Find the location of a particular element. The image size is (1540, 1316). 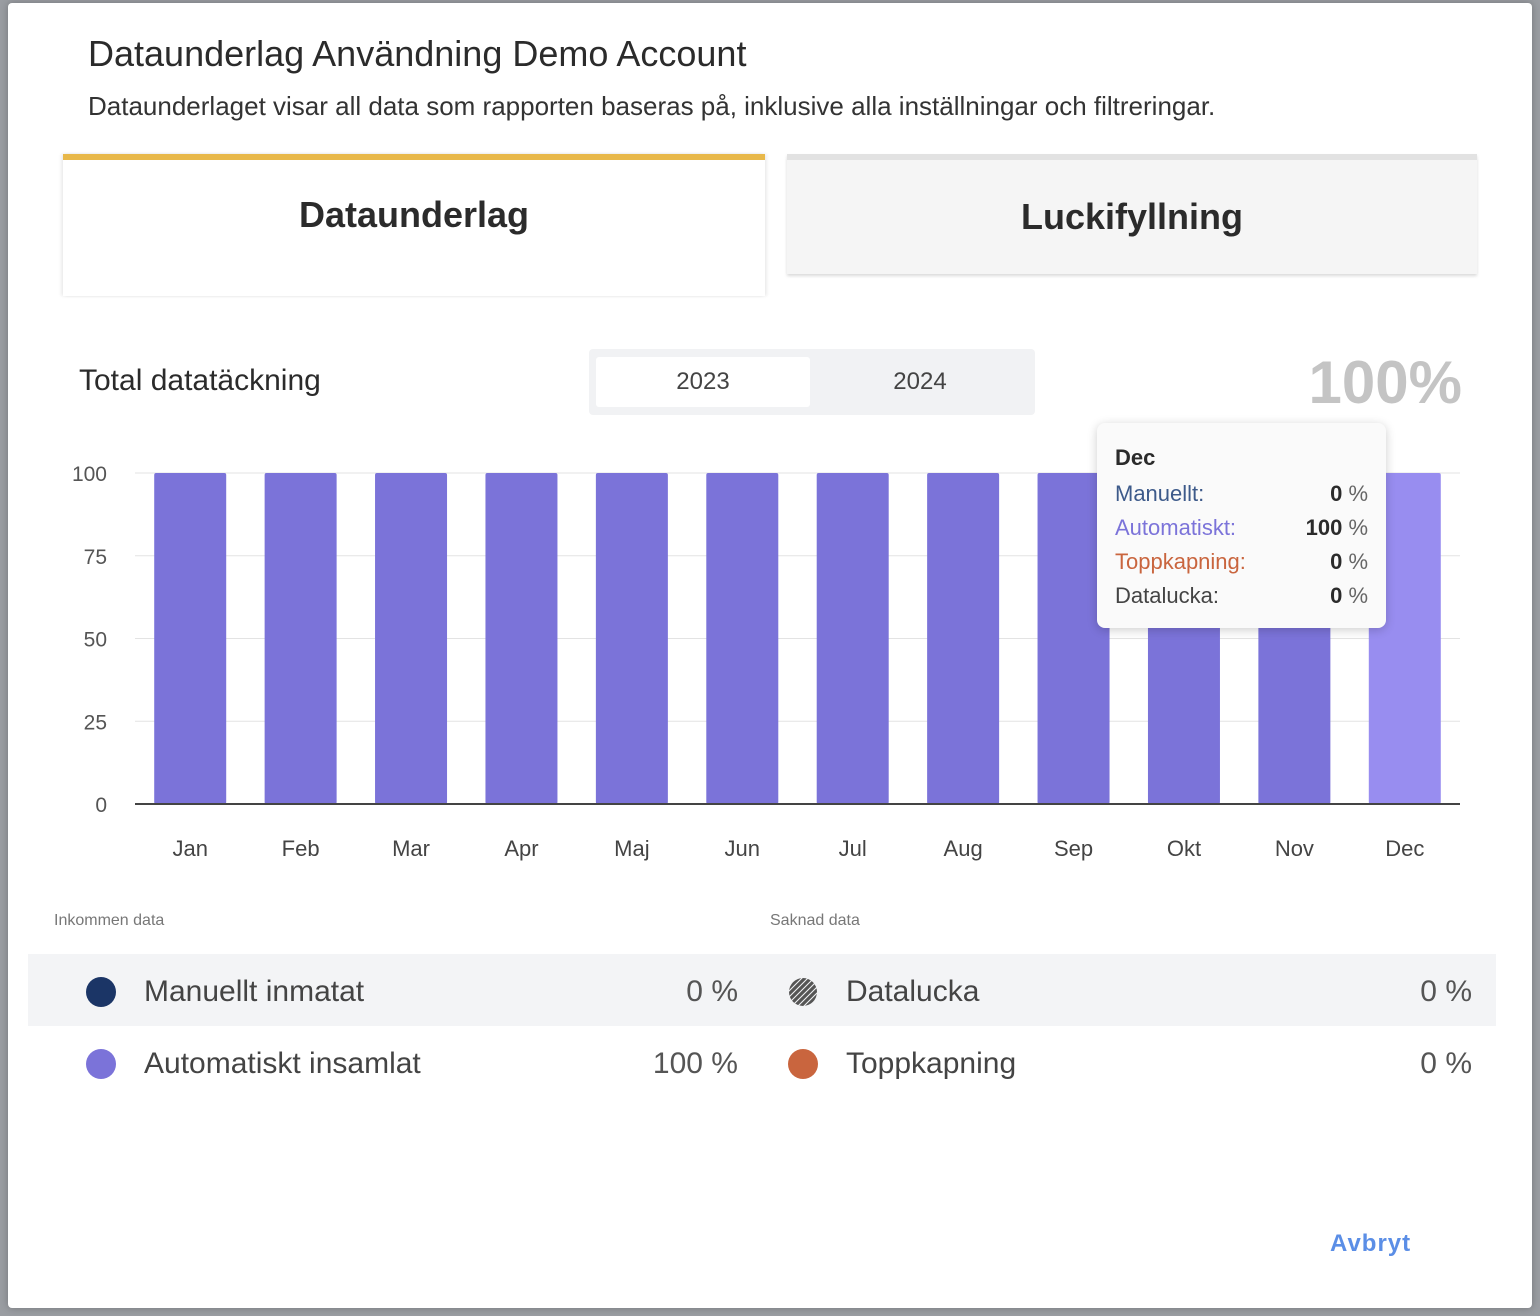

x-tick-label: Jul is located at coordinates (853, 848).